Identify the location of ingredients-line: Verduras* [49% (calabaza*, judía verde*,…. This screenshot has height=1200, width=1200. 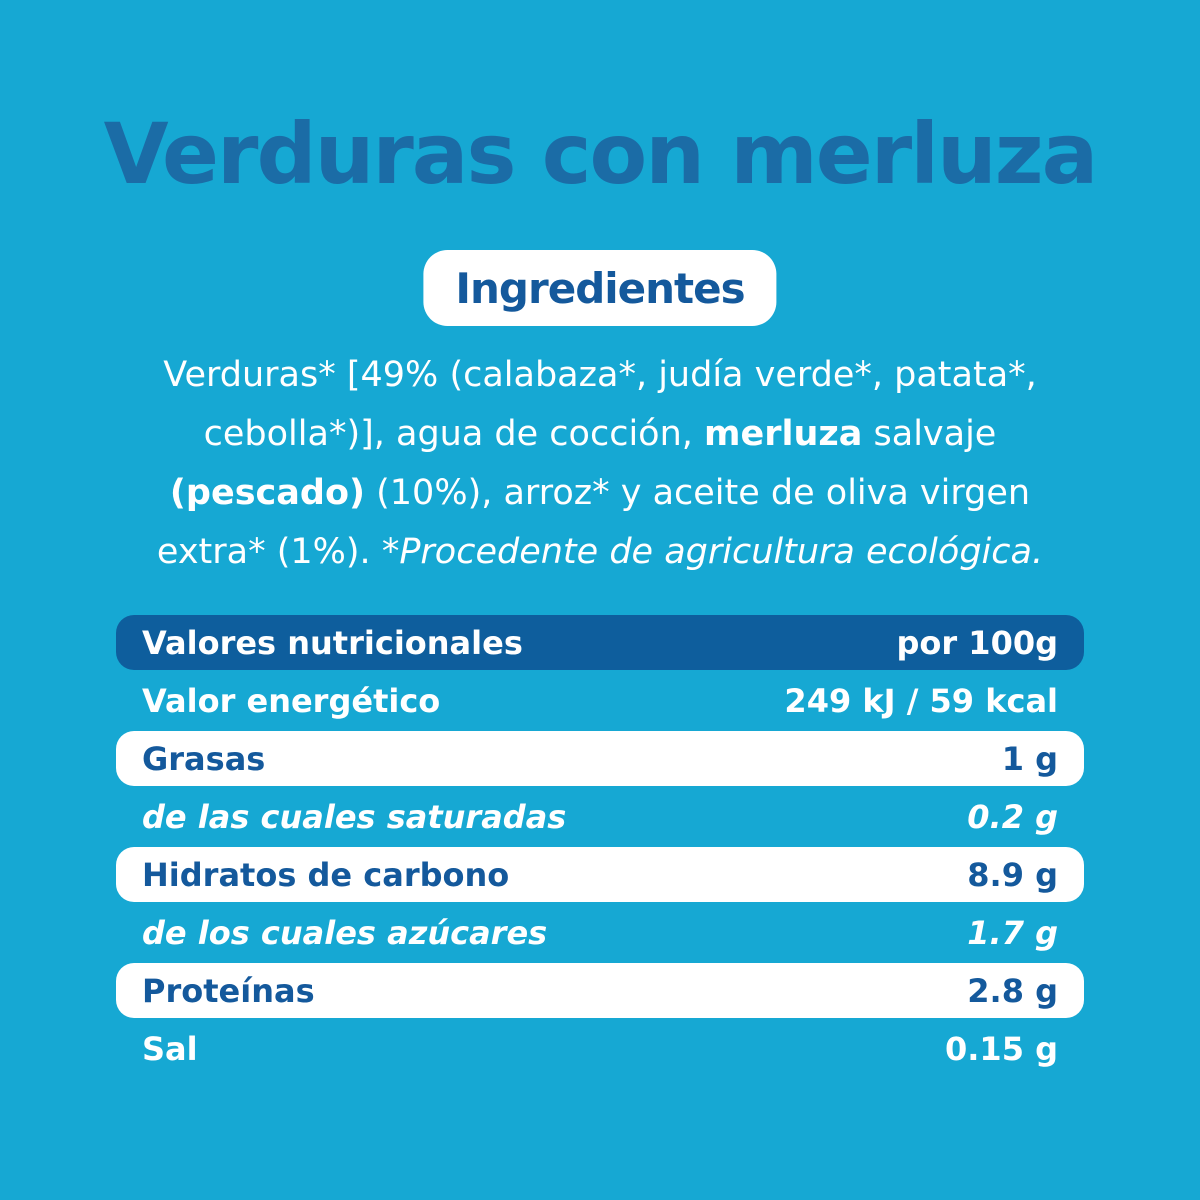
(600, 375).